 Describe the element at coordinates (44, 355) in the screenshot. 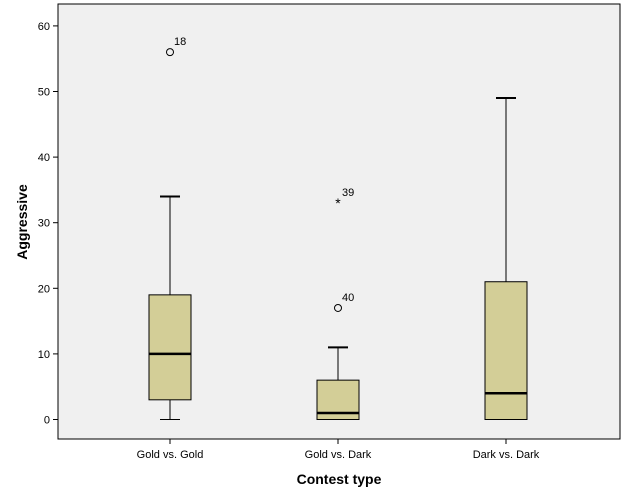

I see `y-tick-label: 10` at that location.